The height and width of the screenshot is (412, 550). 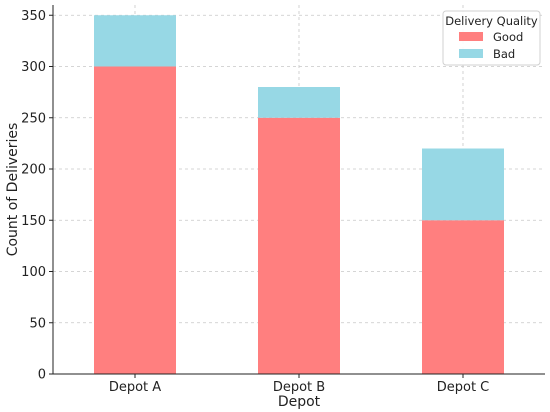 What do you see at coordinates (508, 37) in the screenshot?
I see `legend-label-good: Good` at bounding box center [508, 37].